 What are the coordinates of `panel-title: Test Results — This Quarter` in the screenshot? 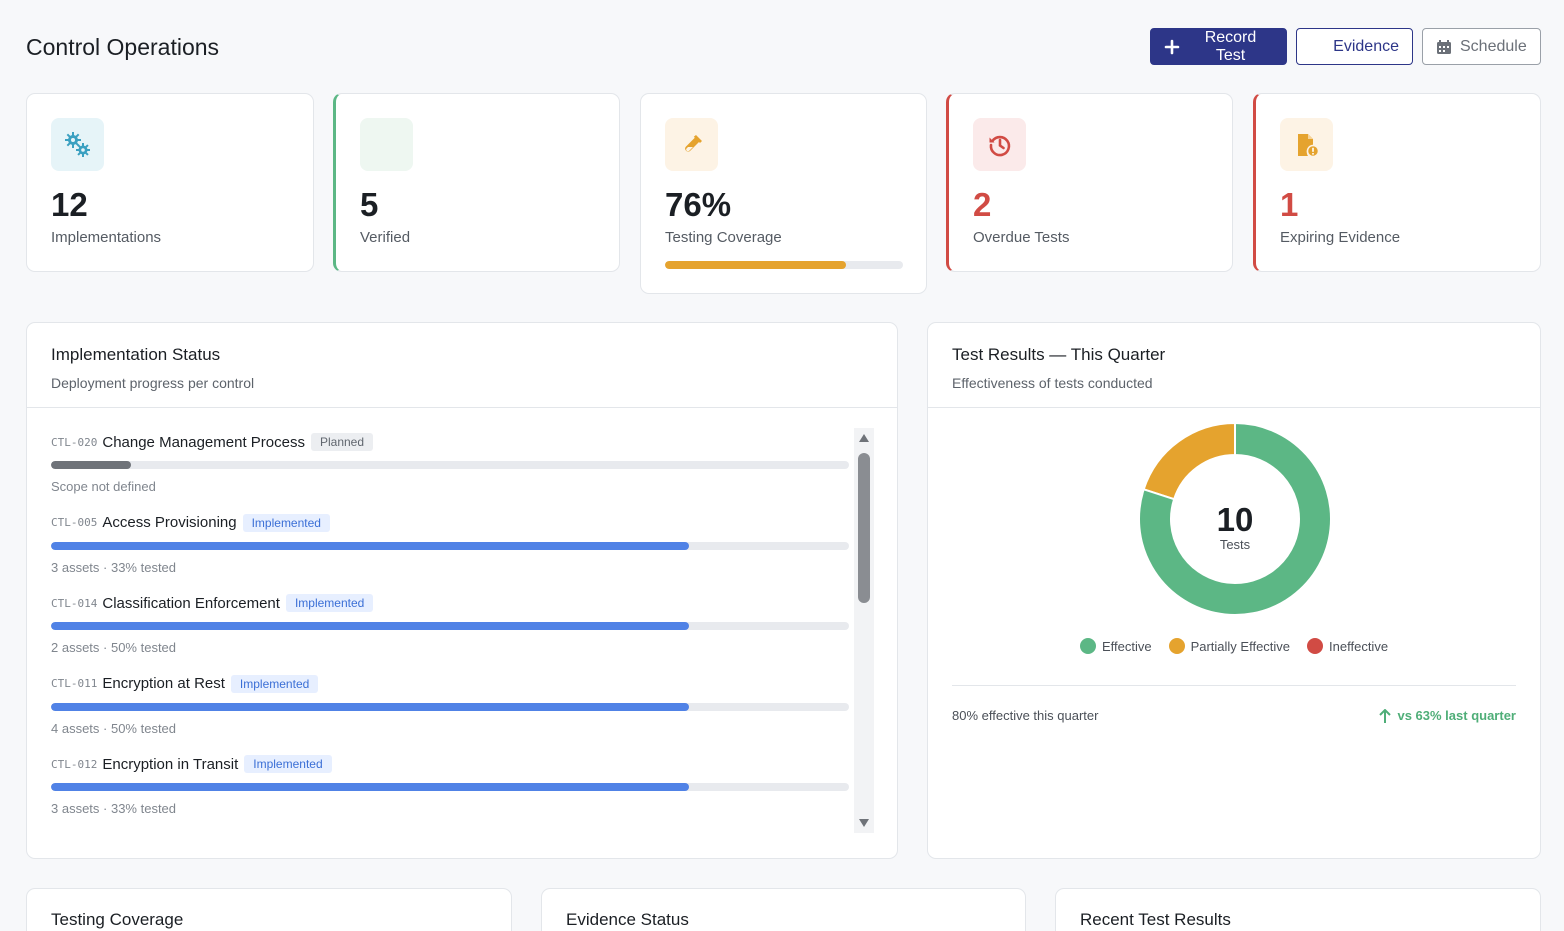 It's located at (1059, 354).